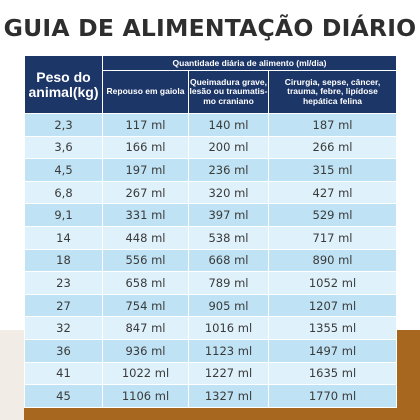 This screenshot has height=420, width=420. I want to click on surgery-sepsis-cell: 890 ml, so click(332, 260).